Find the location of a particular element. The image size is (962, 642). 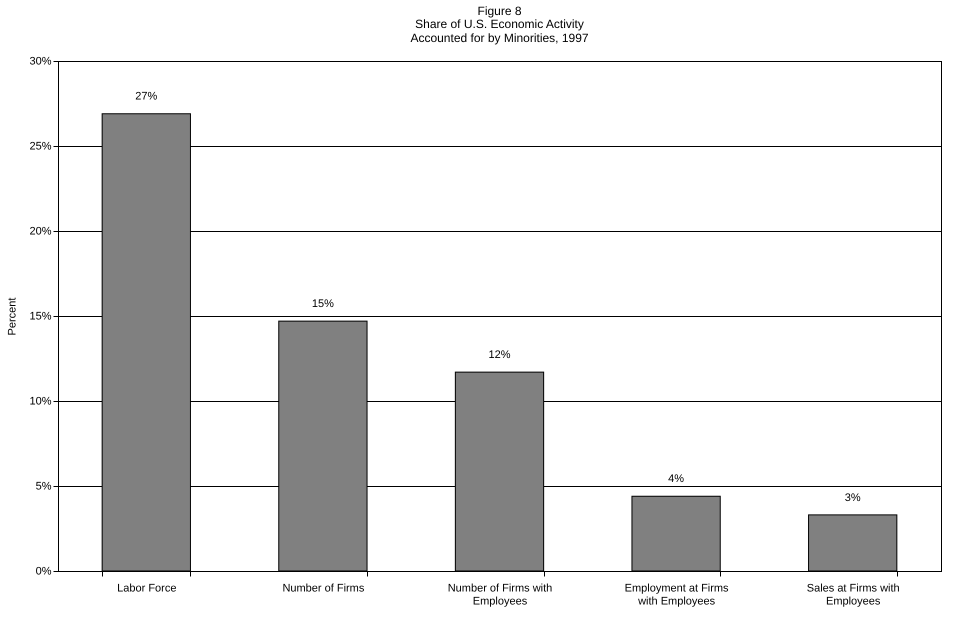

data-label: 12% is located at coordinates (499, 355).